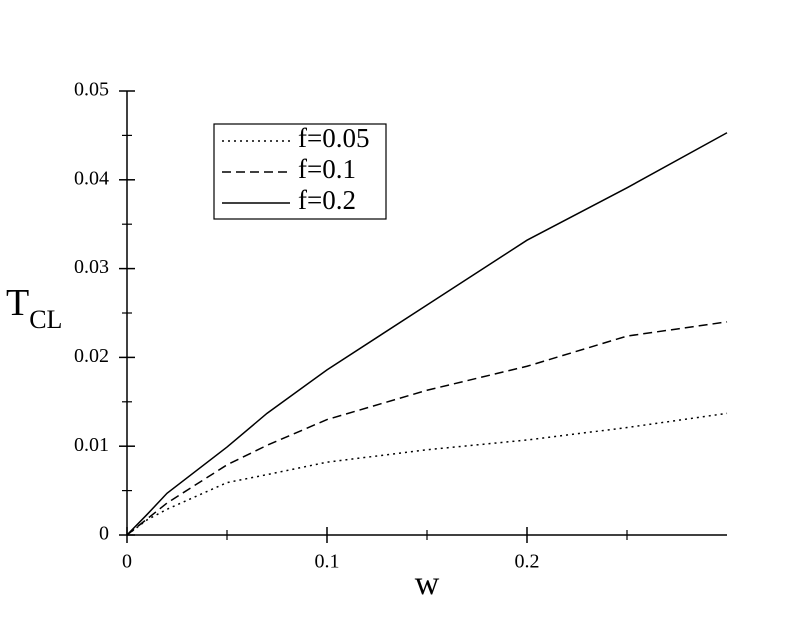 The image size is (792, 617). What do you see at coordinates (127, 562) in the screenshot?
I see `x-tick-label: 0` at bounding box center [127, 562].